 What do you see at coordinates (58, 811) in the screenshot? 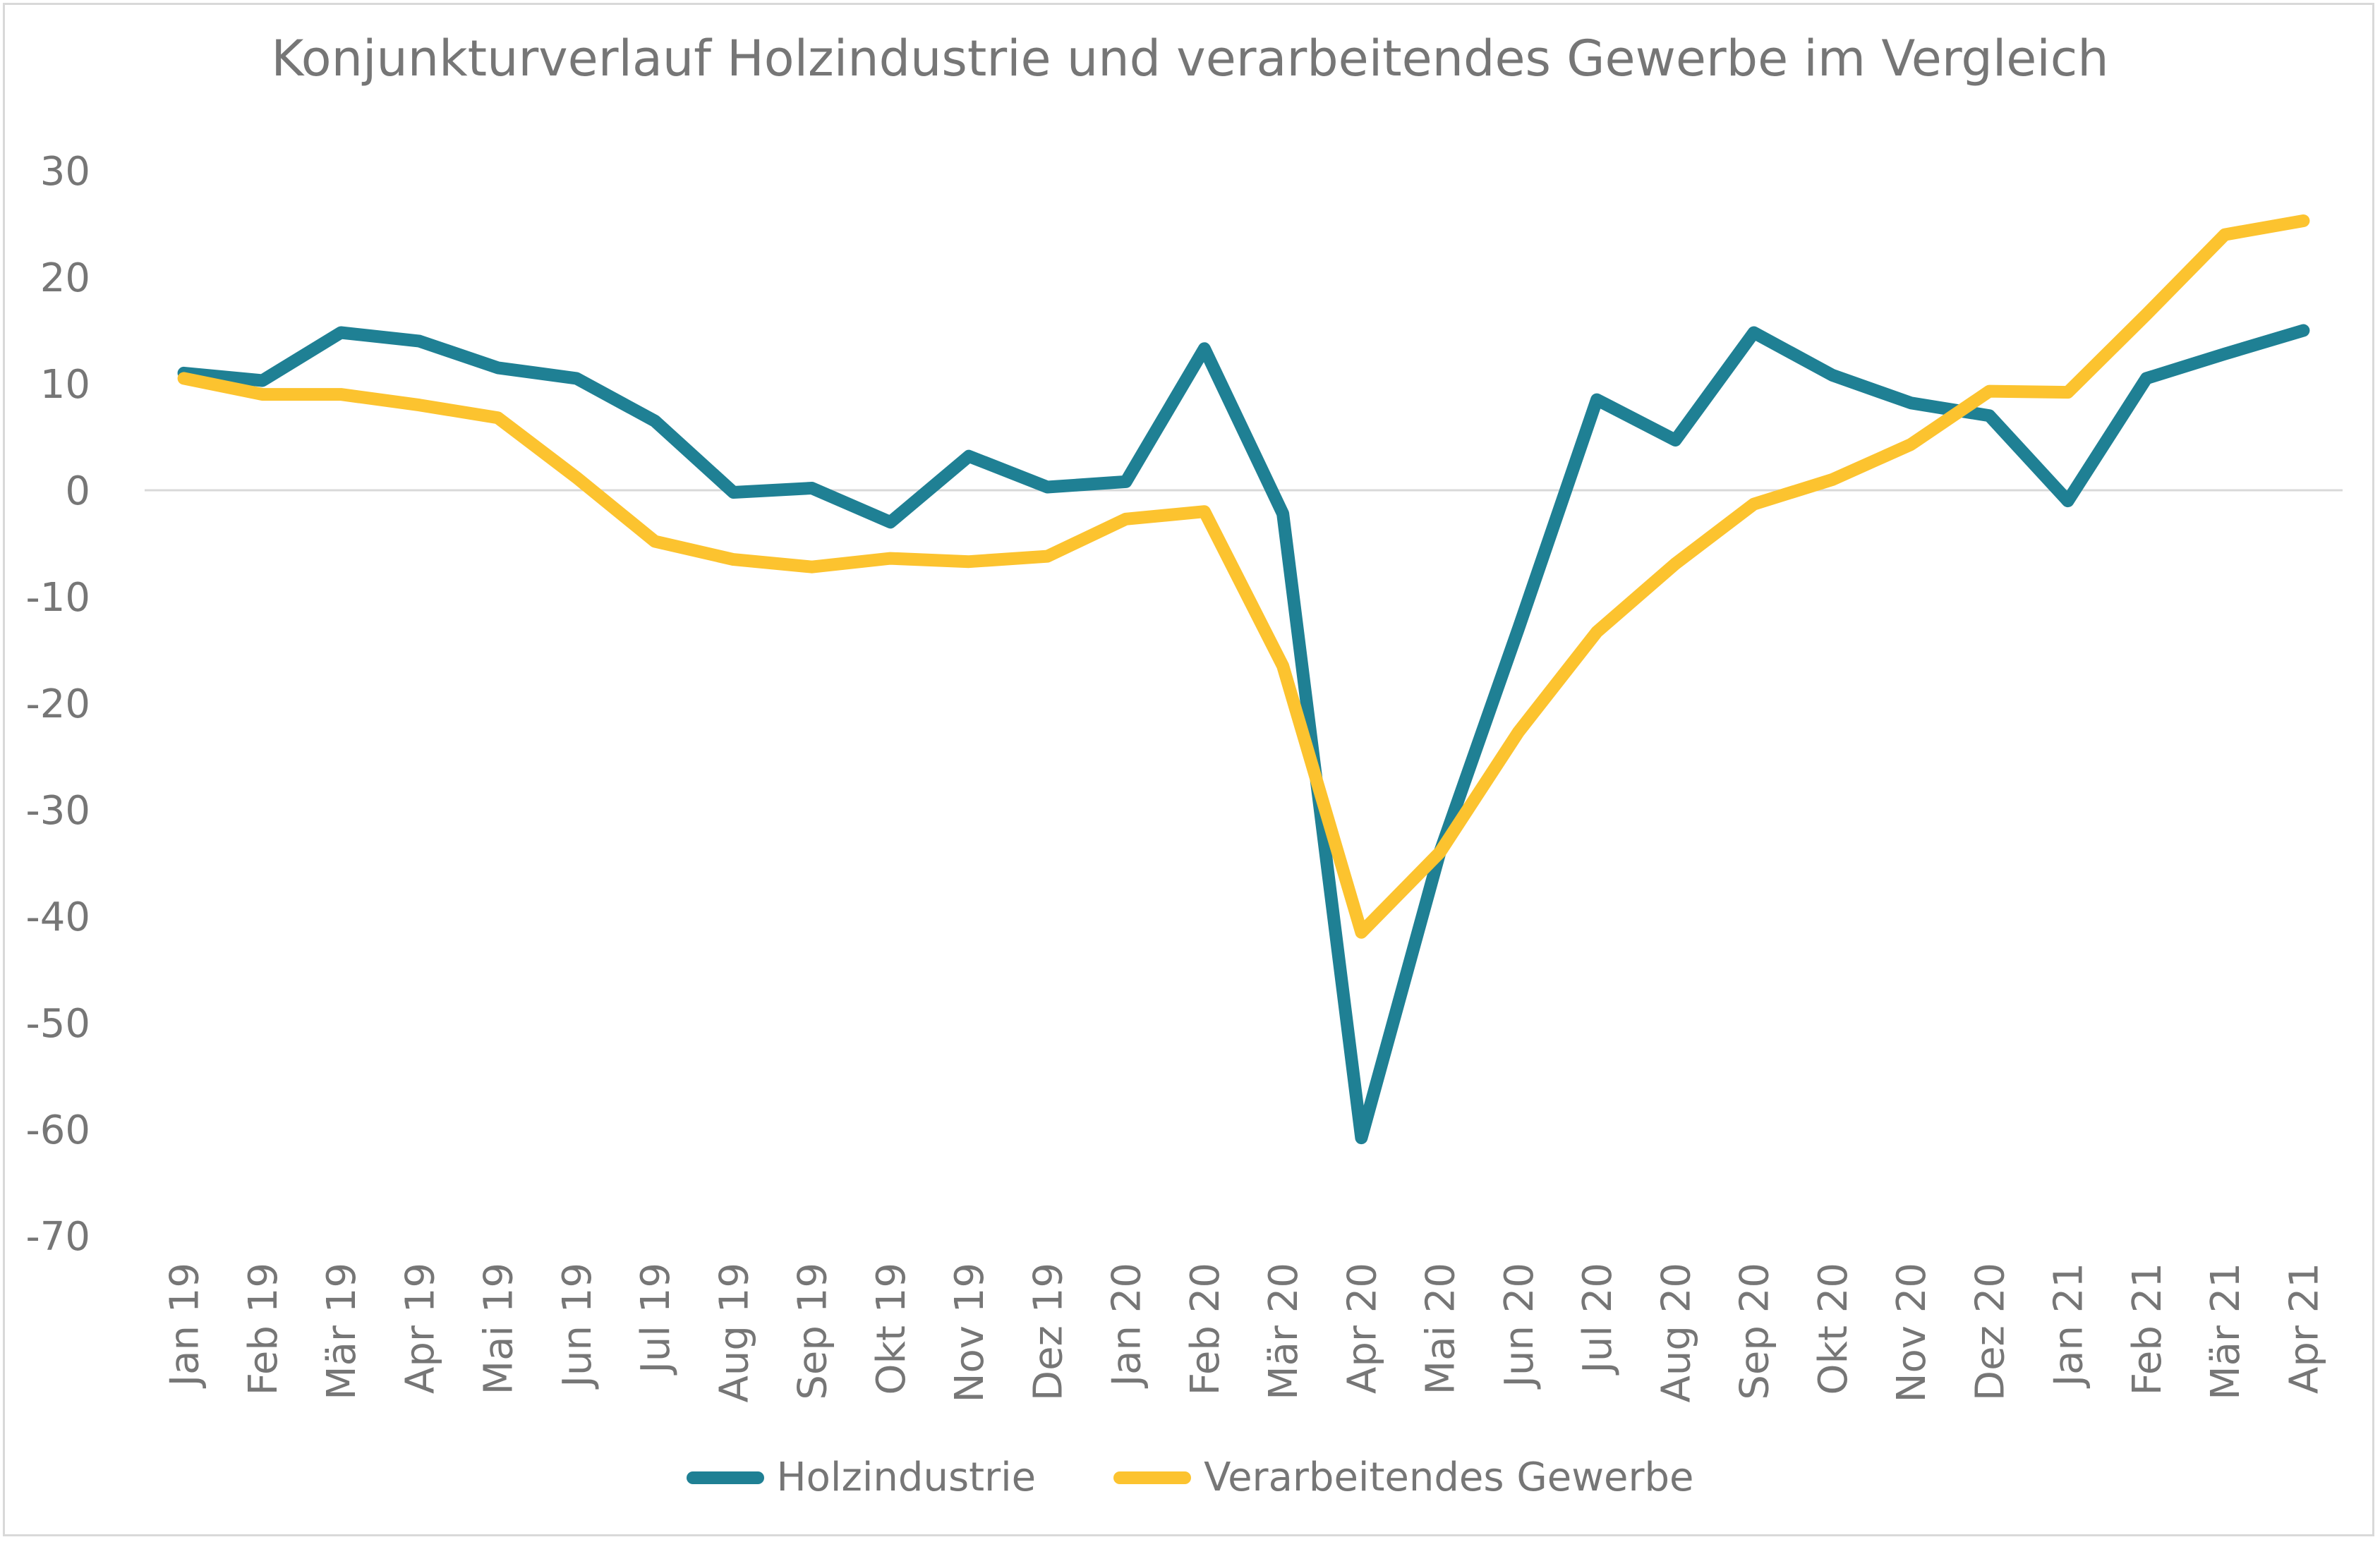
I see `y-tick-label: -30` at bounding box center [58, 811].